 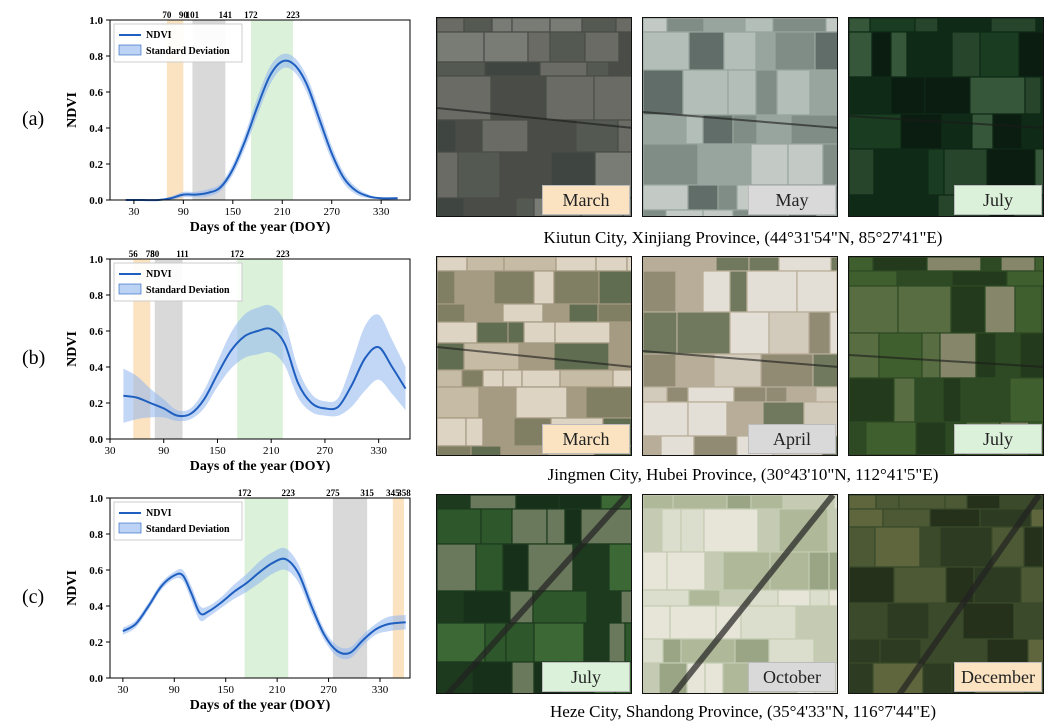 What do you see at coordinates (96, 679) in the screenshot?
I see `y-tick-label: 0.0` at bounding box center [96, 679].